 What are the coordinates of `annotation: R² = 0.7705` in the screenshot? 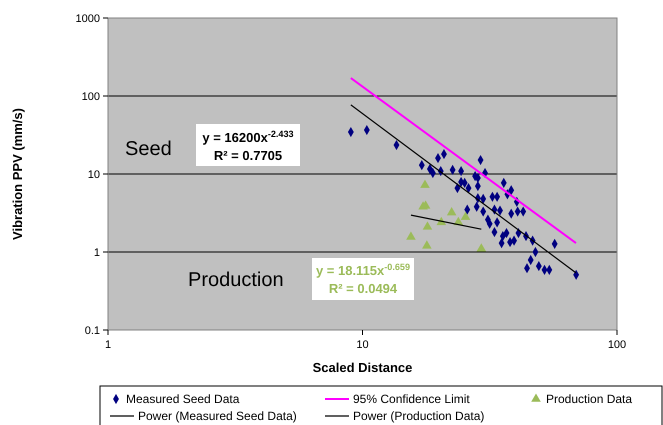 It's located at (248, 155).